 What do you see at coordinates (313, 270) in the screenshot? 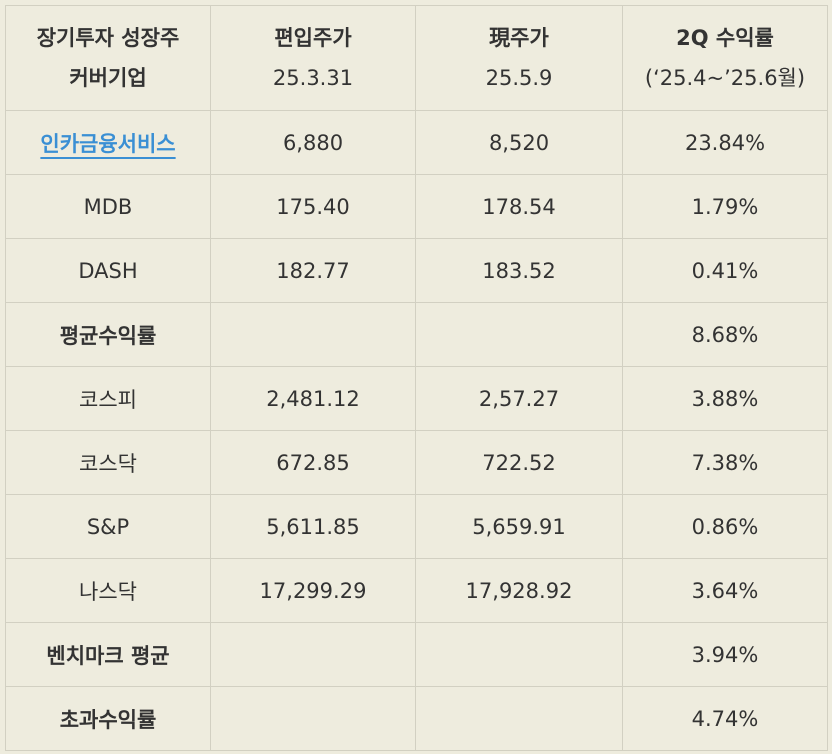
I see `row-base-cell: 182.77` at bounding box center [313, 270].